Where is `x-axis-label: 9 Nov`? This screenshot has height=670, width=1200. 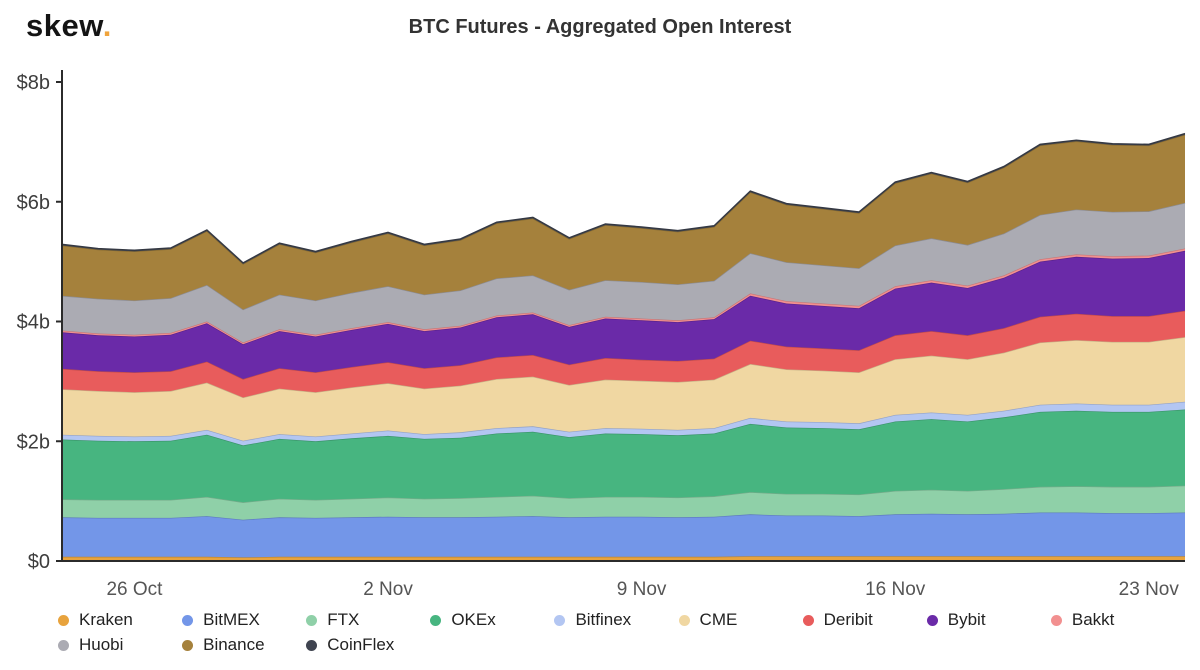
x-axis-label: 9 Nov is located at coordinates (642, 589).